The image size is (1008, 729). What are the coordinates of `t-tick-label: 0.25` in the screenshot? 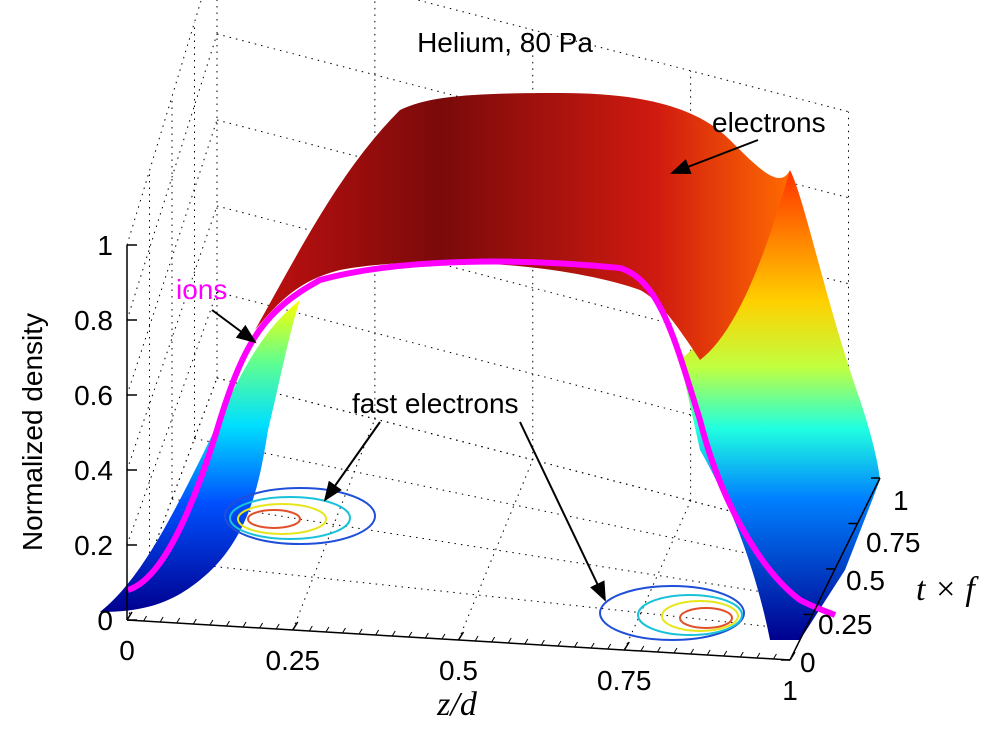 It's located at (845, 624).